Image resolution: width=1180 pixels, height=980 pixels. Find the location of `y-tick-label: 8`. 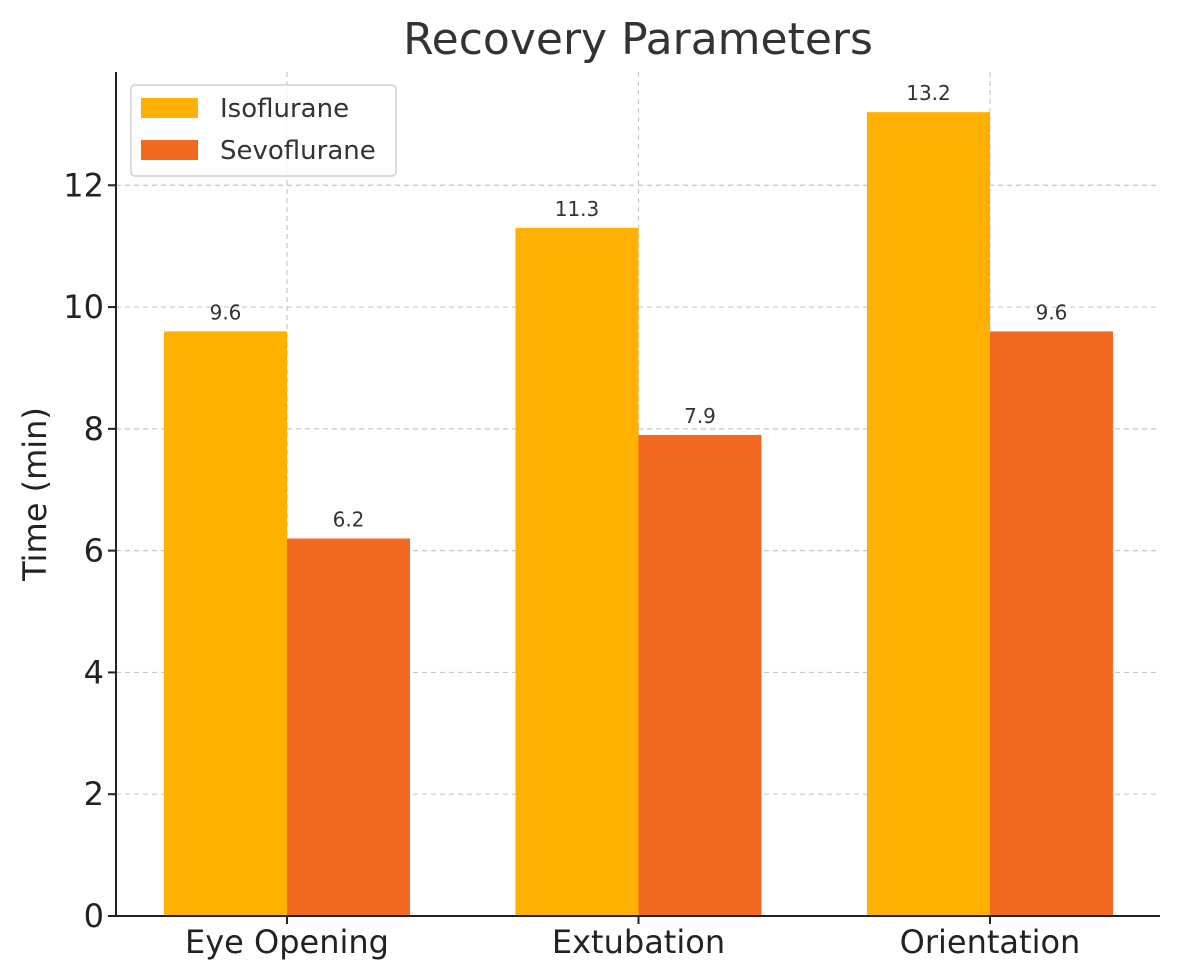

y-tick-label: 8 is located at coordinates (94, 429).